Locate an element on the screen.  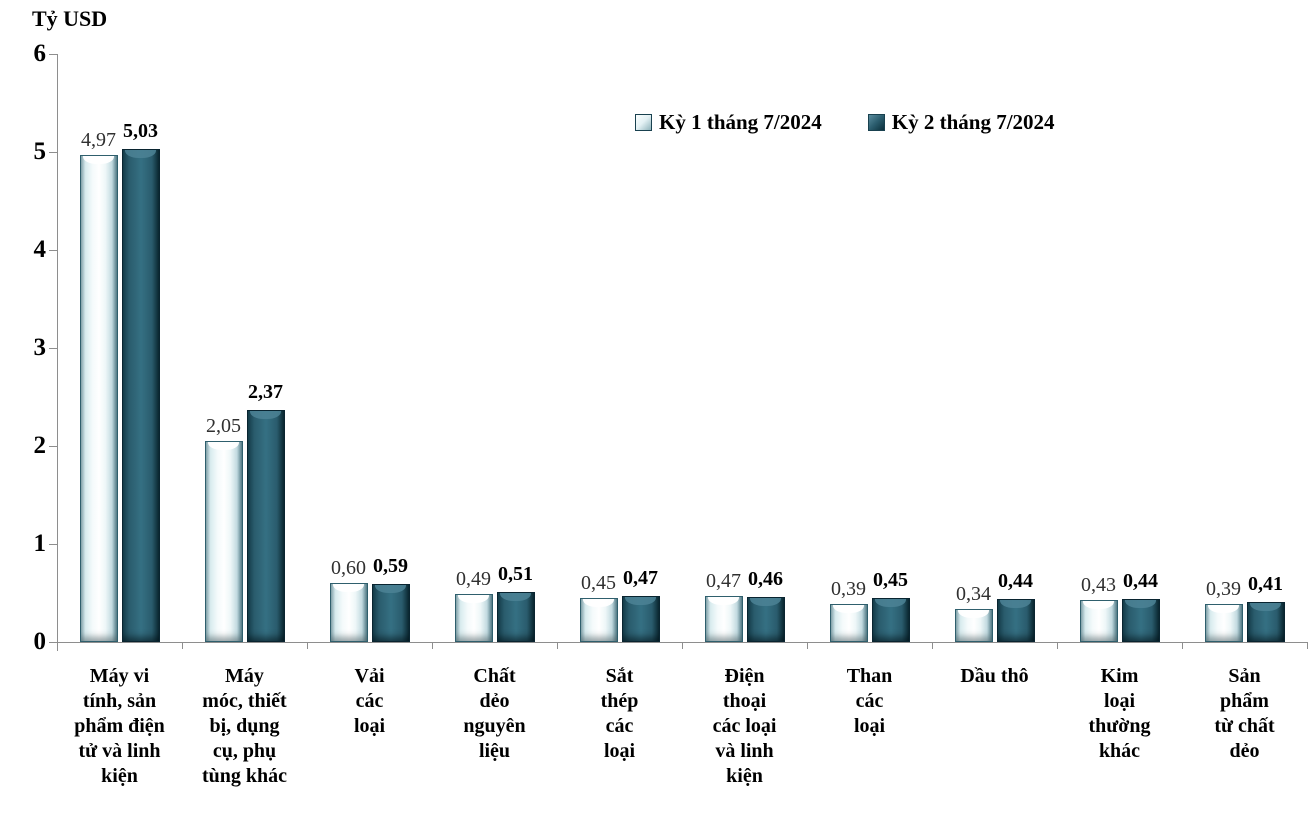
y-tick-label: 1 is located at coordinates (40, 543).